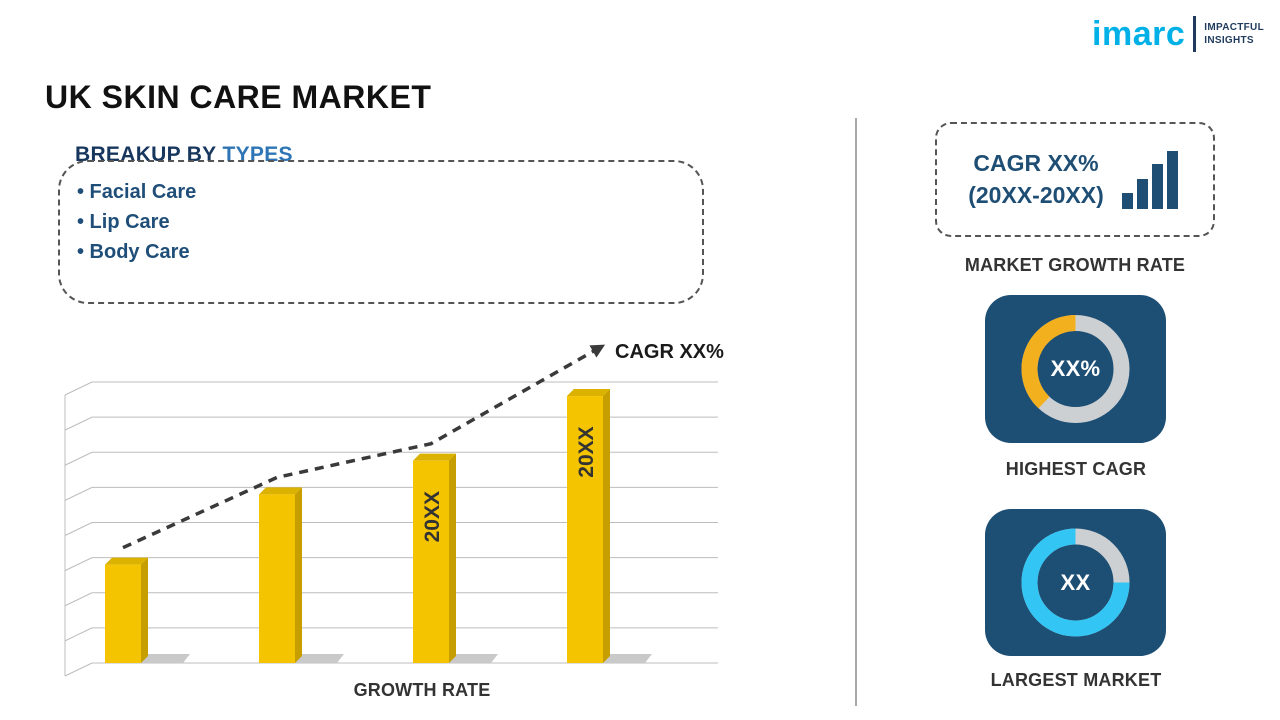 Image resolution: width=1280 pixels, height=720 pixels. Describe the element at coordinates (133, 252) in the screenshot. I see `type-list-item: • Body Care` at that location.